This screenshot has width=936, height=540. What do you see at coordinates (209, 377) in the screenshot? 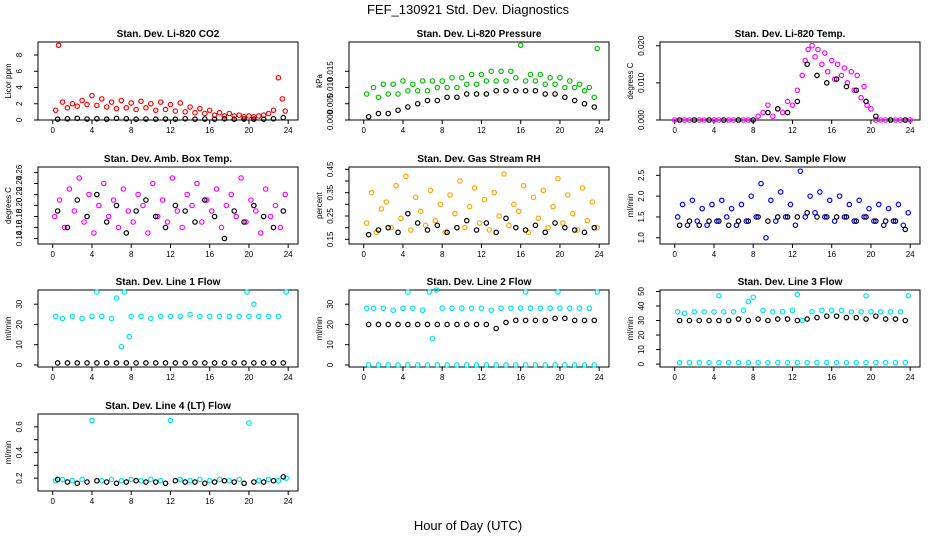
I see `x-tick-label: 16` at bounding box center [209, 377].